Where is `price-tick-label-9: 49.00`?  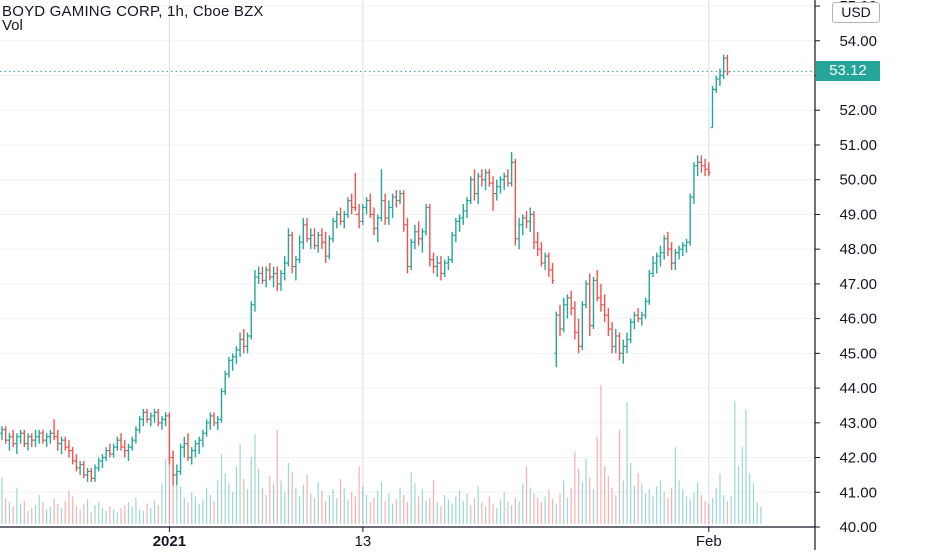
price-tick-label-9: 49.00 is located at coordinates (858, 214).